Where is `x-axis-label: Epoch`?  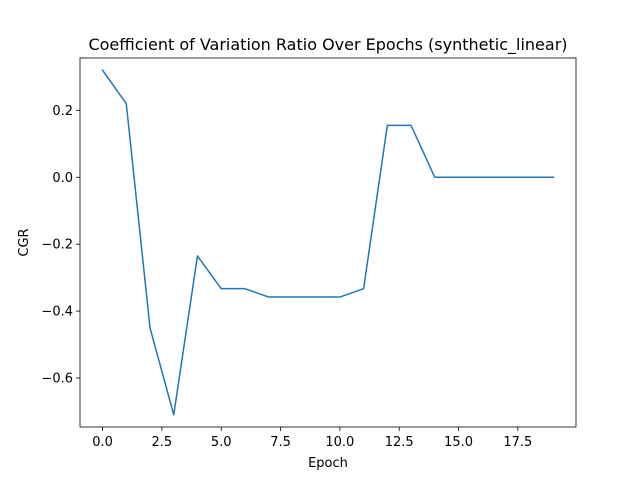 x-axis-label: Epoch is located at coordinates (328, 463).